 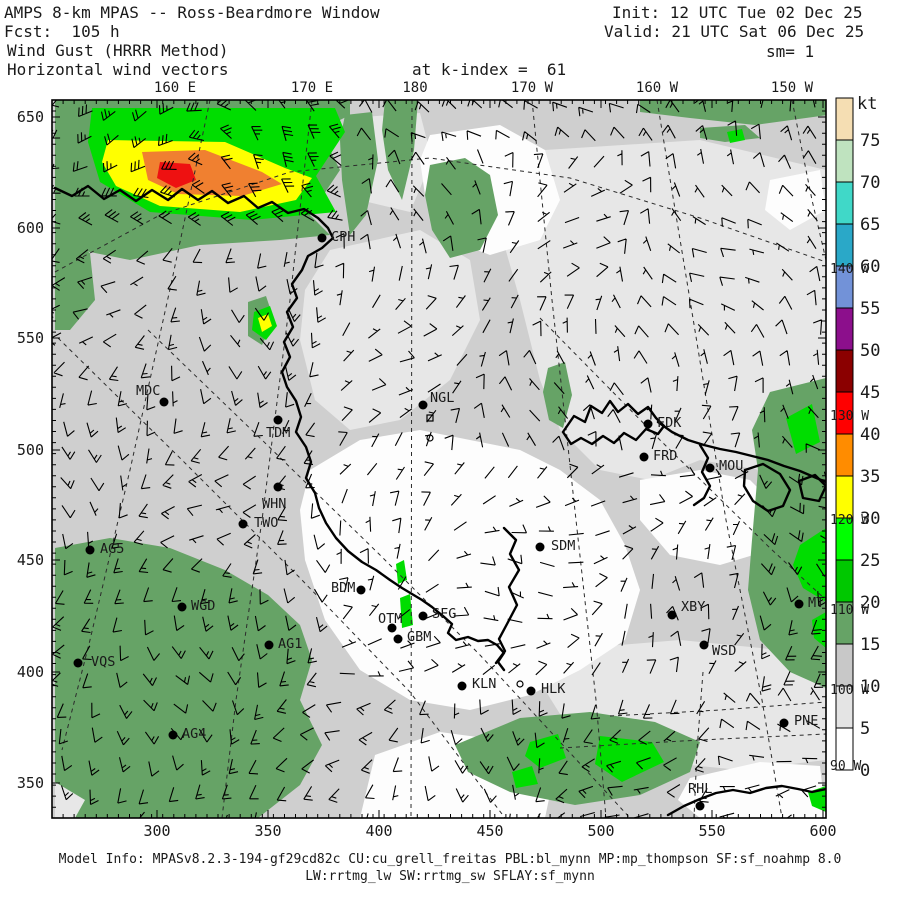 What do you see at coordinates (849, 269) in the screenshot?
I see `right-longitude-label: 140 W` at bounding box center [849, 269].